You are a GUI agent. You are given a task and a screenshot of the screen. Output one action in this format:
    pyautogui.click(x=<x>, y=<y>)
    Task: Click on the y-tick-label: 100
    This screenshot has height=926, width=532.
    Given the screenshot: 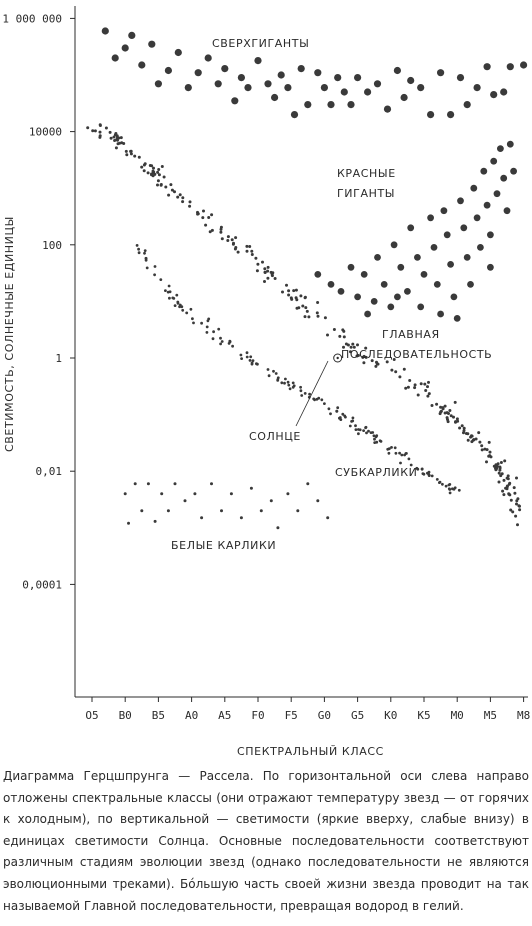 What is the action you would take?
    pyautogui.click(x=52, y=245)
    